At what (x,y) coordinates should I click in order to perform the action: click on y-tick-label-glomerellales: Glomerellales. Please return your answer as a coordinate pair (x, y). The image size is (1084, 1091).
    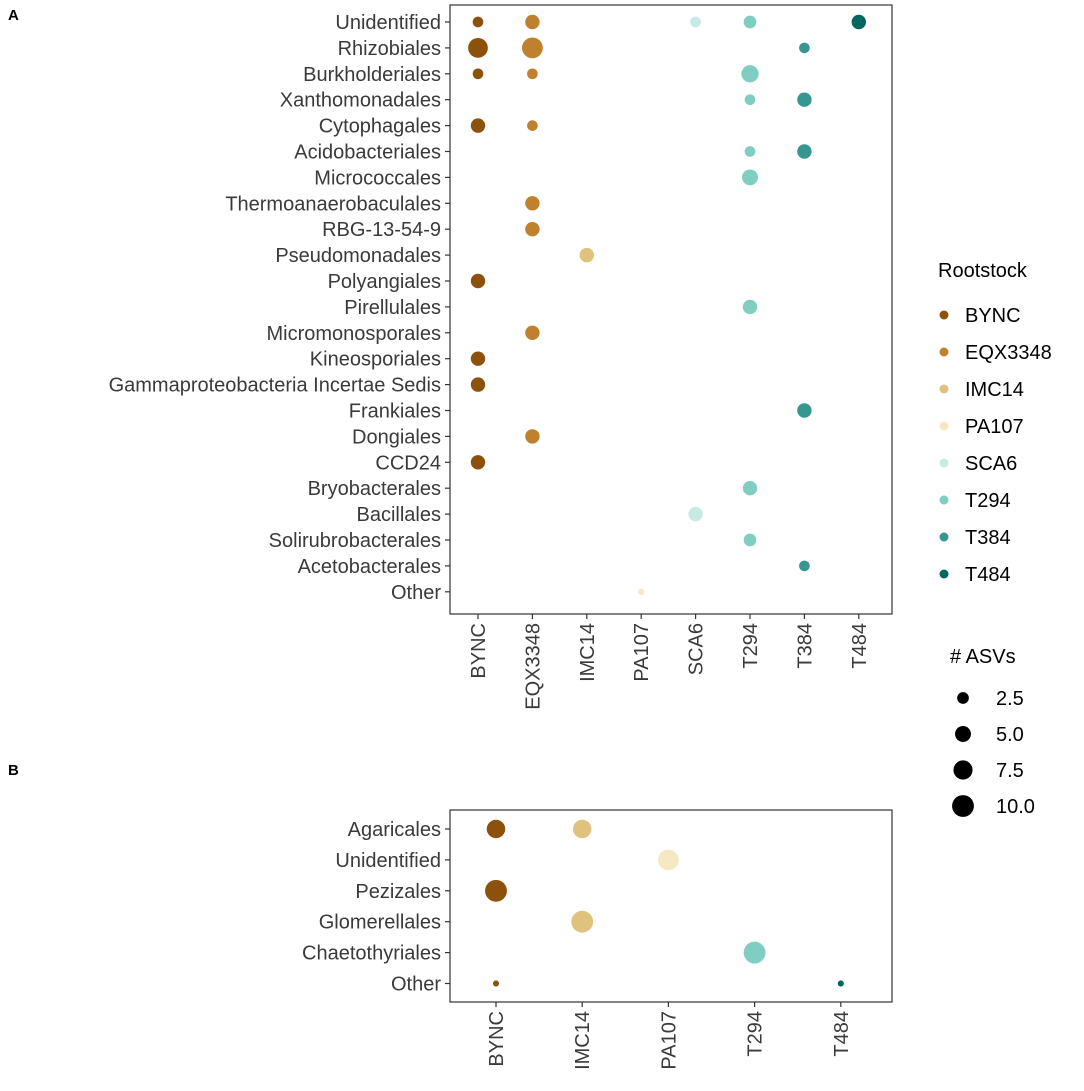
    Looking at the image, I should click on (380, 923).